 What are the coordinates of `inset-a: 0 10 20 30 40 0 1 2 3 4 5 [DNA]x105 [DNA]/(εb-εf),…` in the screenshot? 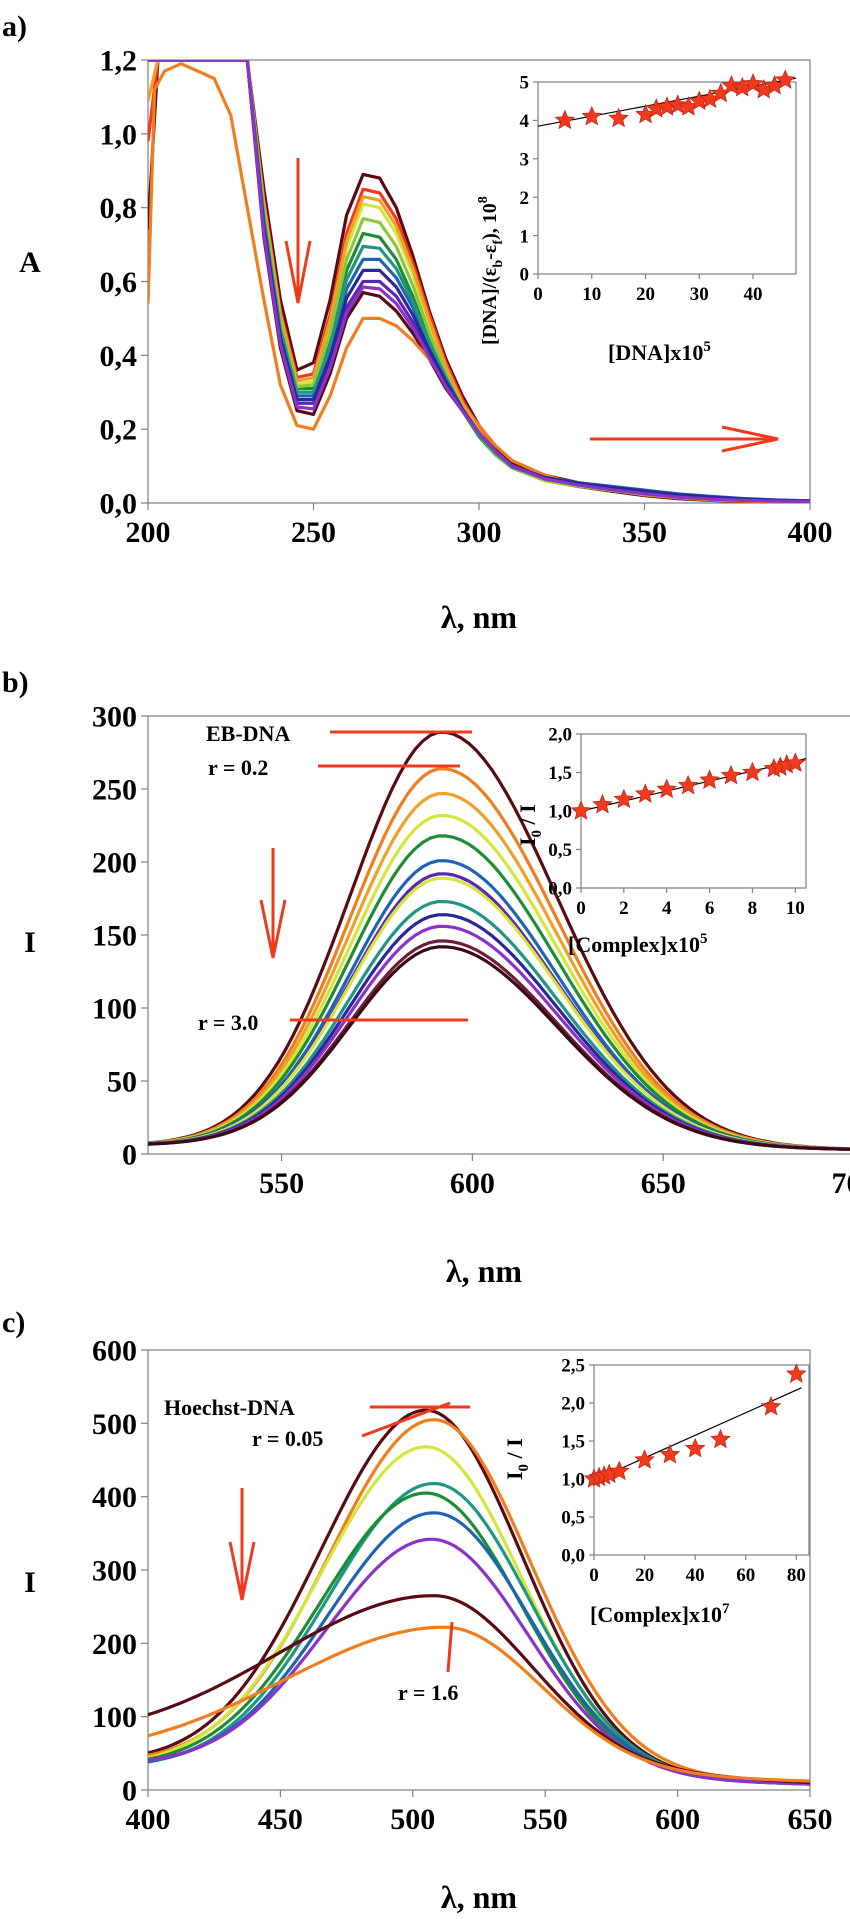 It's located at (636, 217).